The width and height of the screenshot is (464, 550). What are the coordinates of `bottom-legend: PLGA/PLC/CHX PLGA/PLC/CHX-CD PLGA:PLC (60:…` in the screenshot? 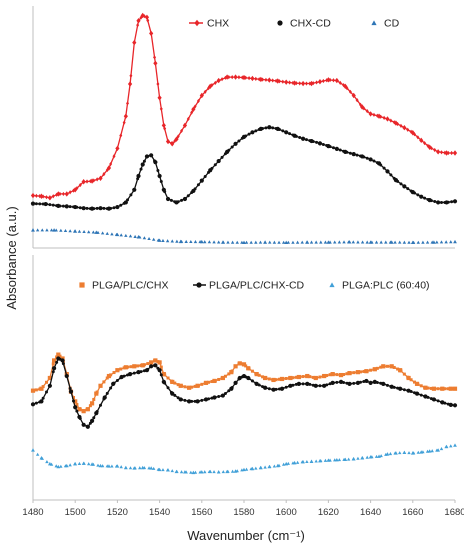 It's located at (254, 286).